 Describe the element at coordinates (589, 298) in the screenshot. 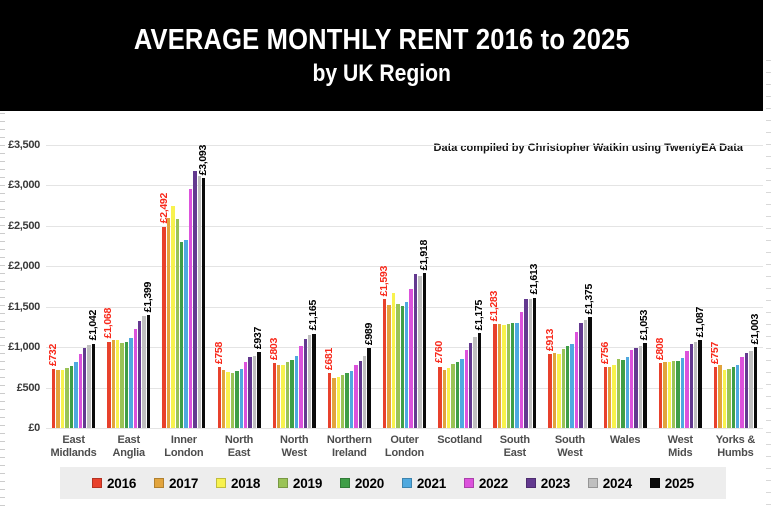

I see `value-label-2025: £1,375` at that location.